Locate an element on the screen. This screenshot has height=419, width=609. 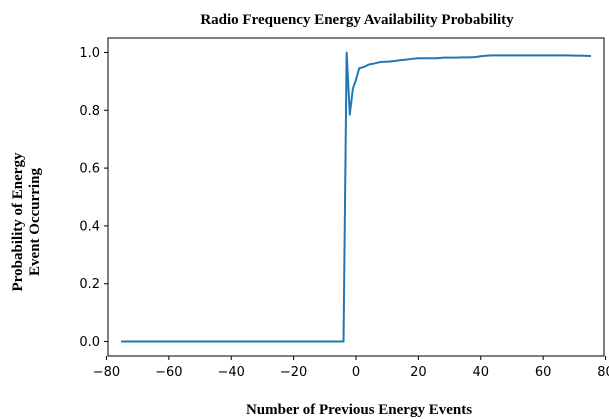
y-tick-label: 1.0 is located at coordinates (89, 53).